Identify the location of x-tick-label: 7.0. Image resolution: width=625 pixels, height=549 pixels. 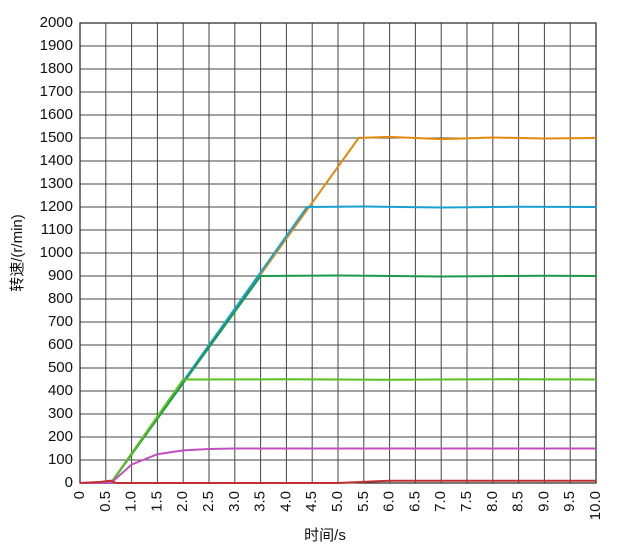
(440, 501).